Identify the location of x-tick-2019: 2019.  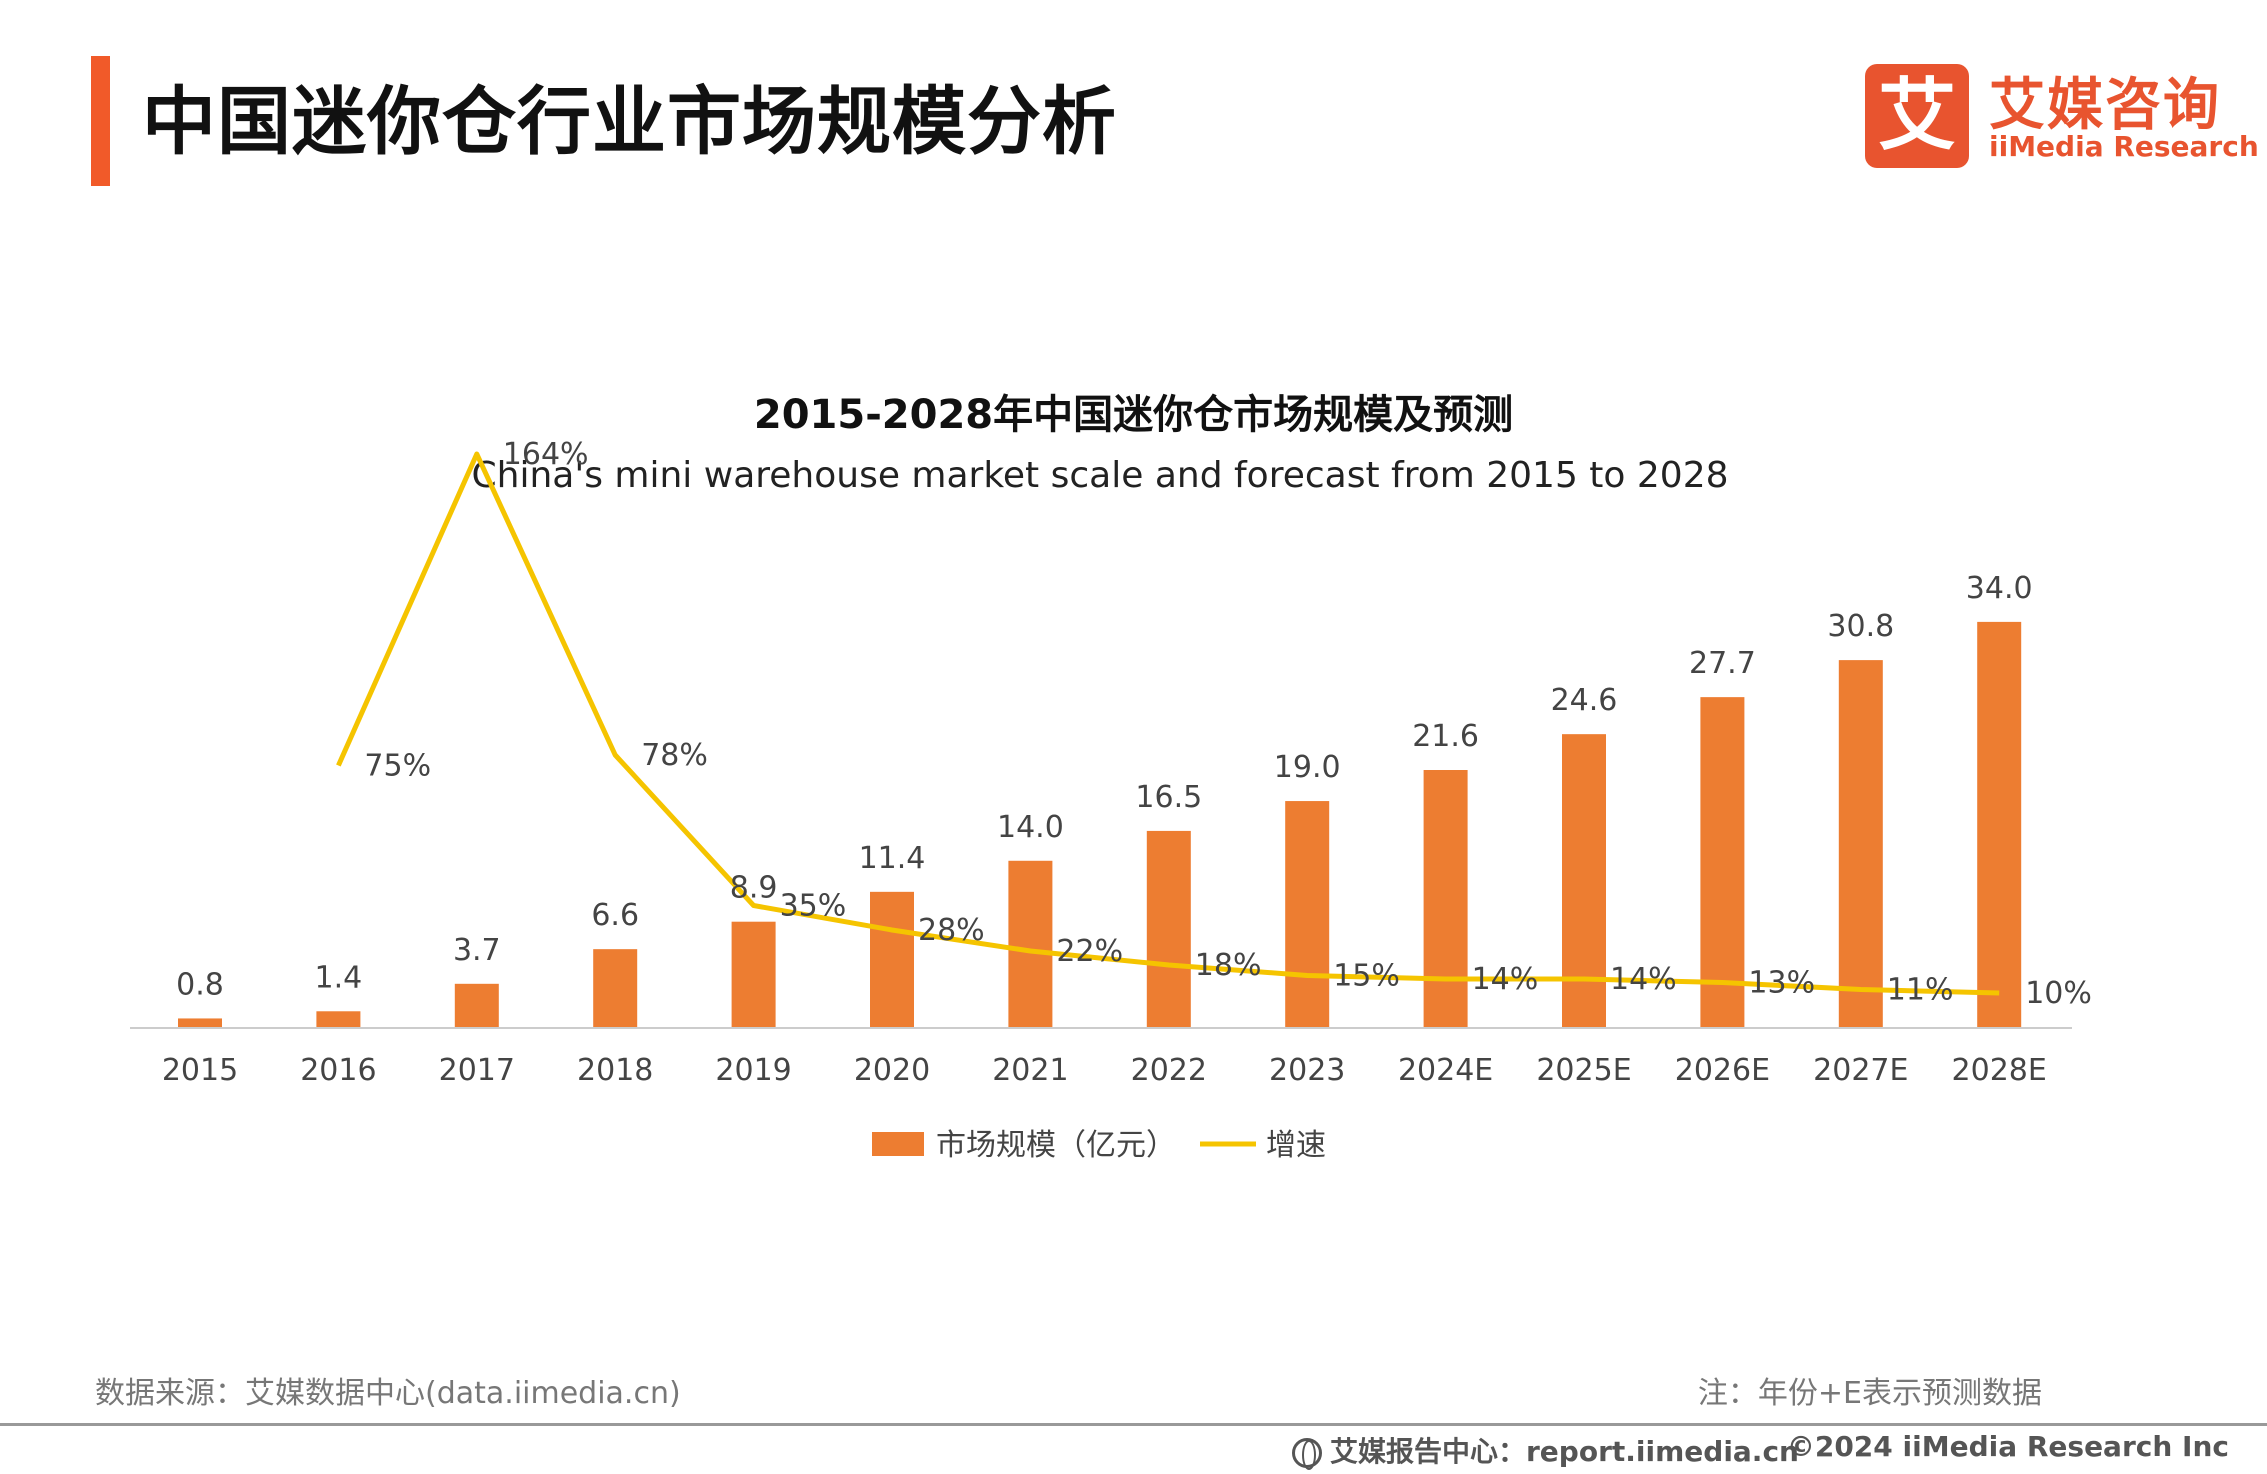
(753, 1070).